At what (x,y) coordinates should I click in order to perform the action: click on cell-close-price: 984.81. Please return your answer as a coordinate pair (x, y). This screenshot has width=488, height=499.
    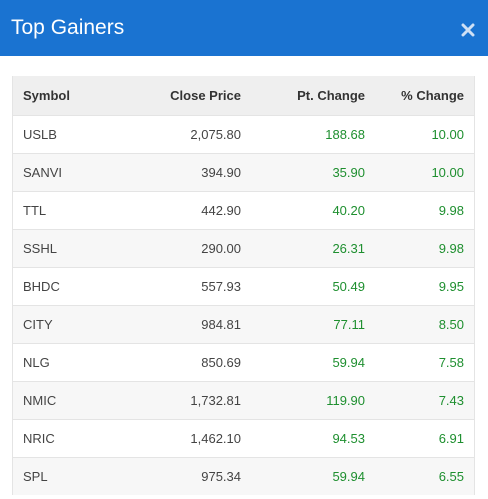
    Looking at the image, I should click on (221, 324).